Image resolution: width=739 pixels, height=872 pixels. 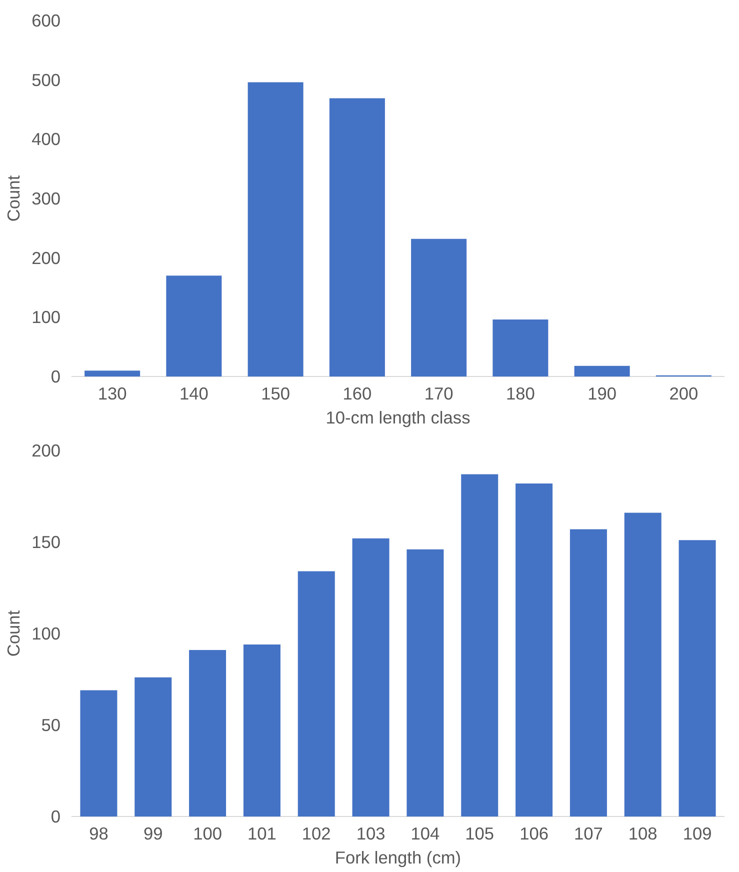 I want to click on x-tick-label: 160, so click(x=357, y=394).